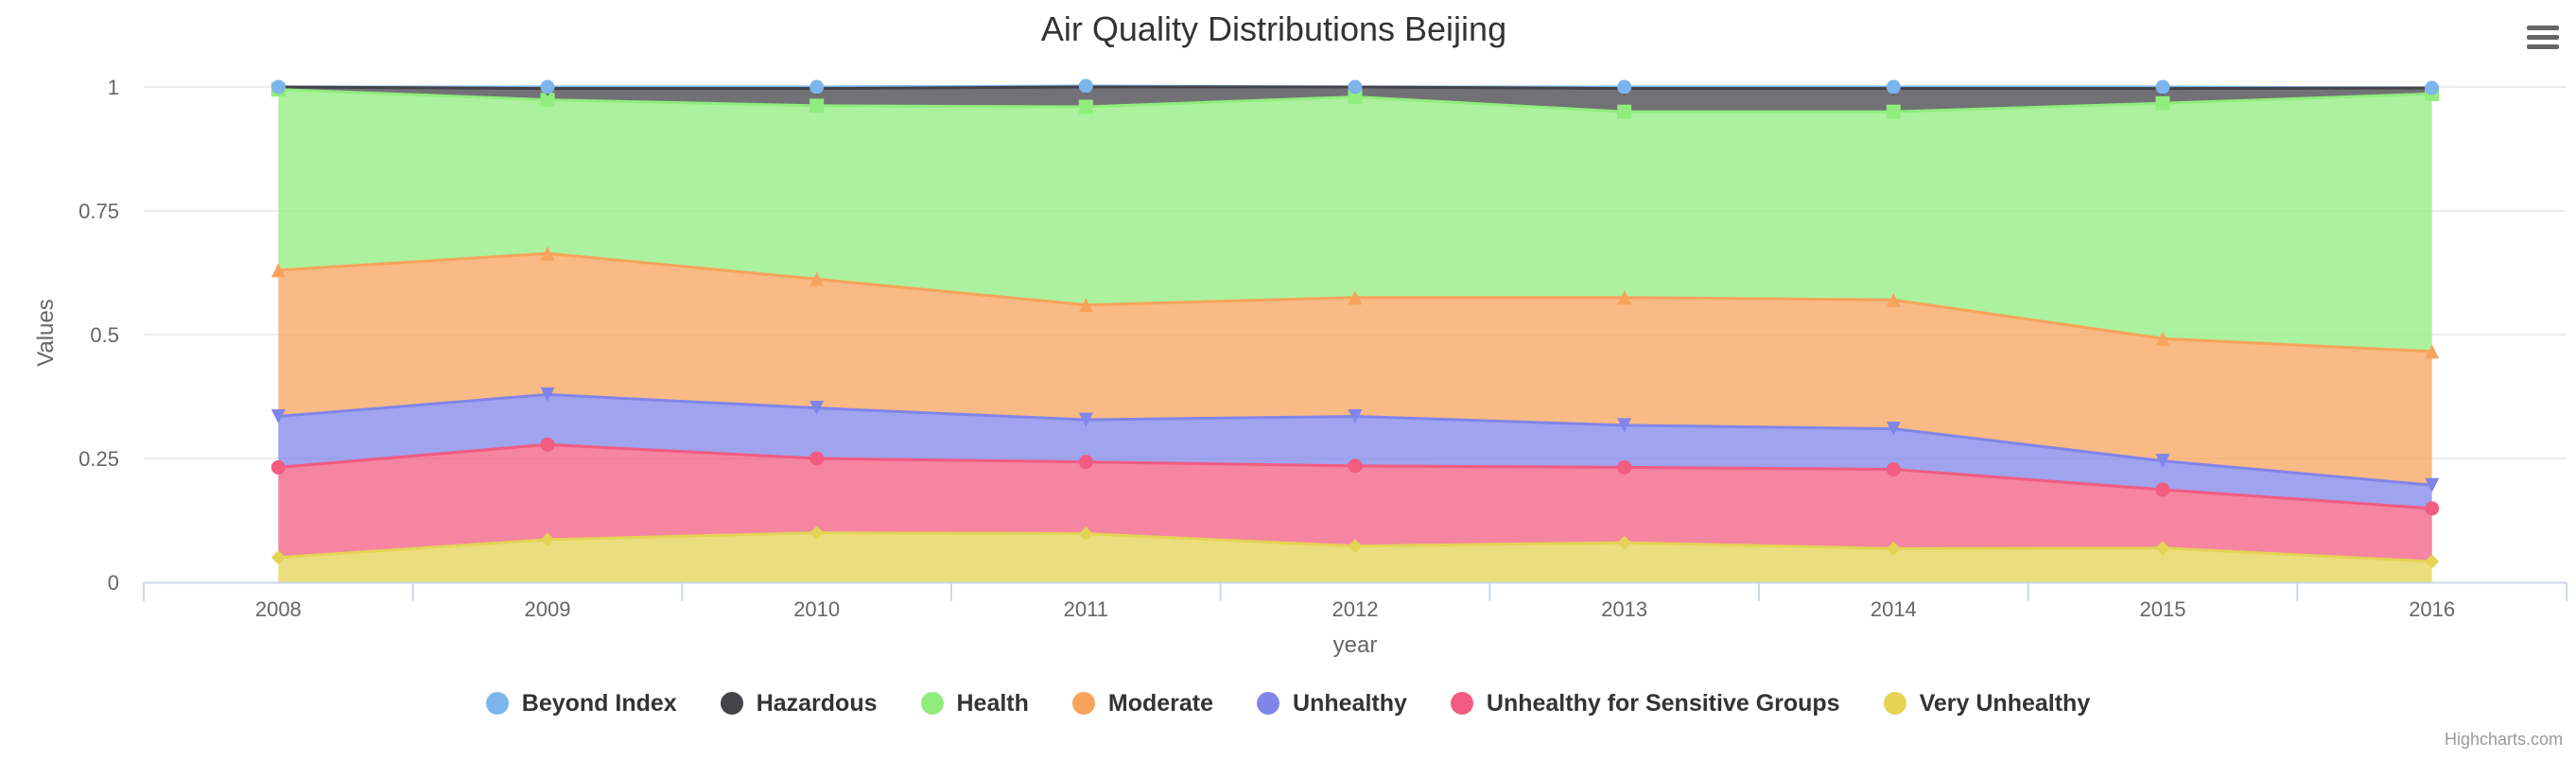  What do you see at coordinates (1355, 645) in the screenshot?
I see `x-axis-title: year` at bounding box center [1355, 645].